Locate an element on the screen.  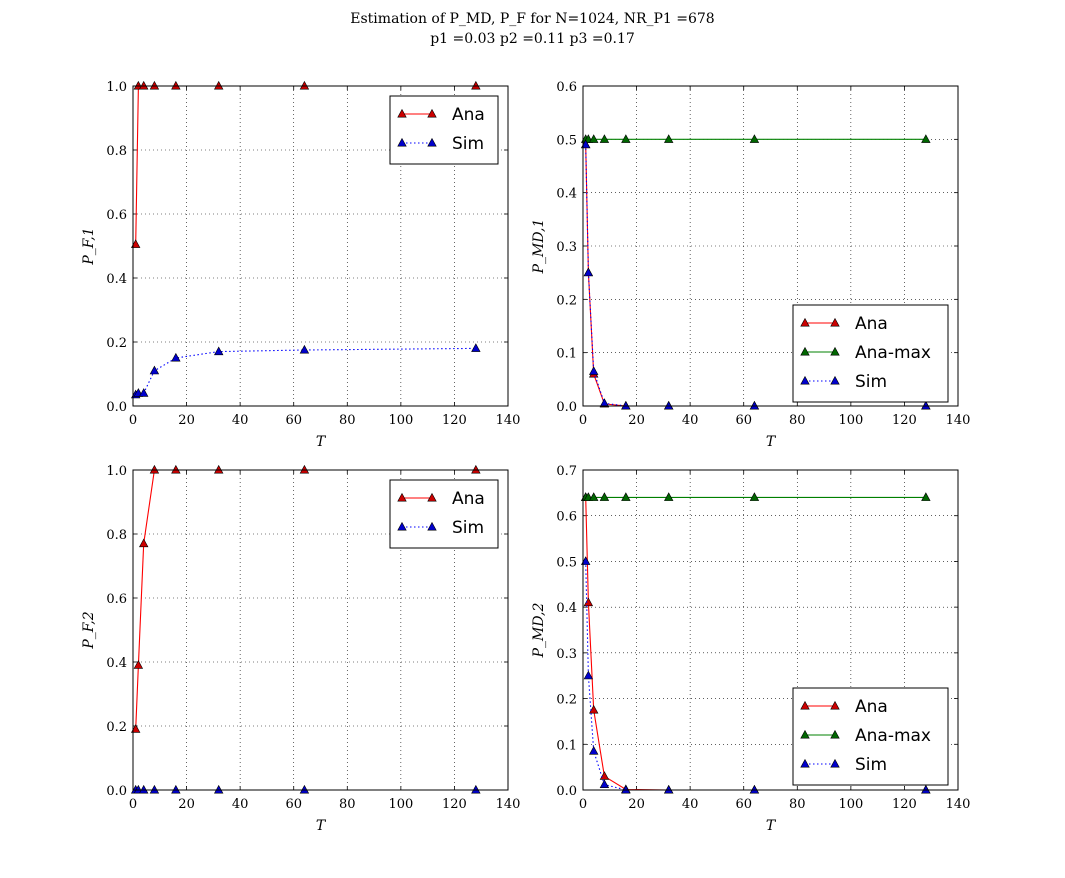
y-axis-label: P_F,1 is located at coordinates (89, 246).